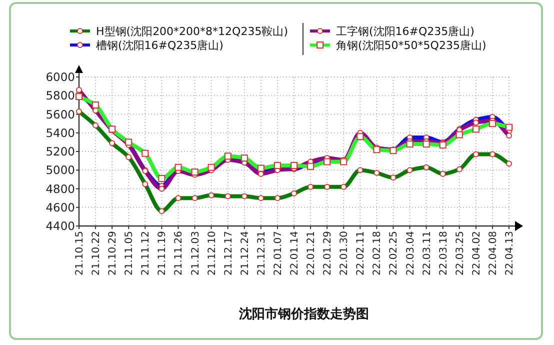 This screenshot has width=554, height=345. What do you see at coordinates (192, 31) in the screenshot?
I see `legend-label: H型钢(沈阳200*200*8*12Q235鞍山)` at bounding box center [192, 31].